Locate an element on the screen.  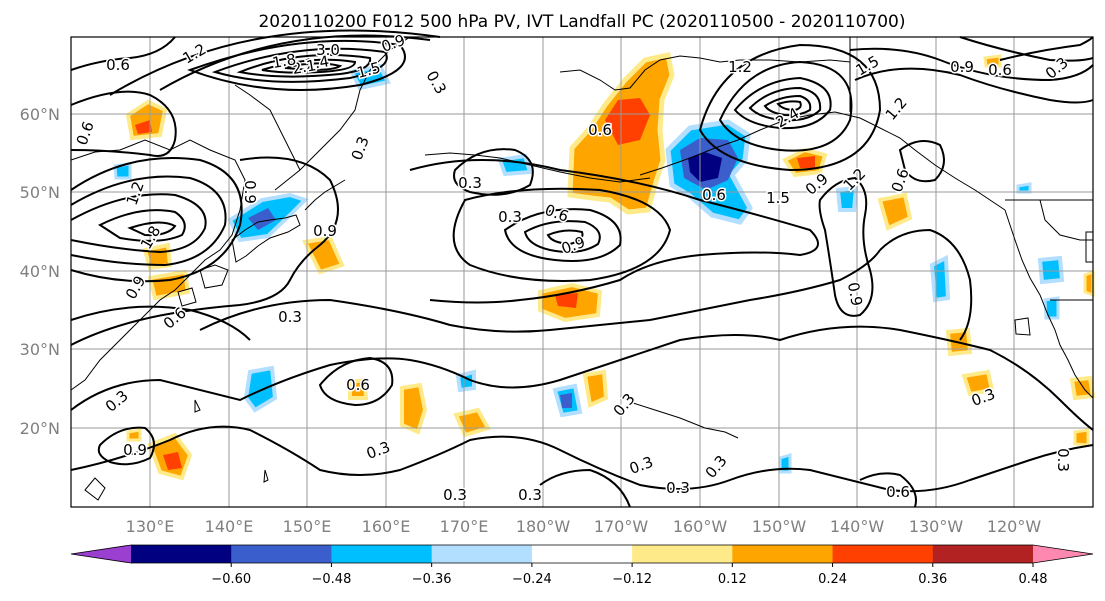
colorbar-tick-label: −0.36 is located at coordinates (432, 579).